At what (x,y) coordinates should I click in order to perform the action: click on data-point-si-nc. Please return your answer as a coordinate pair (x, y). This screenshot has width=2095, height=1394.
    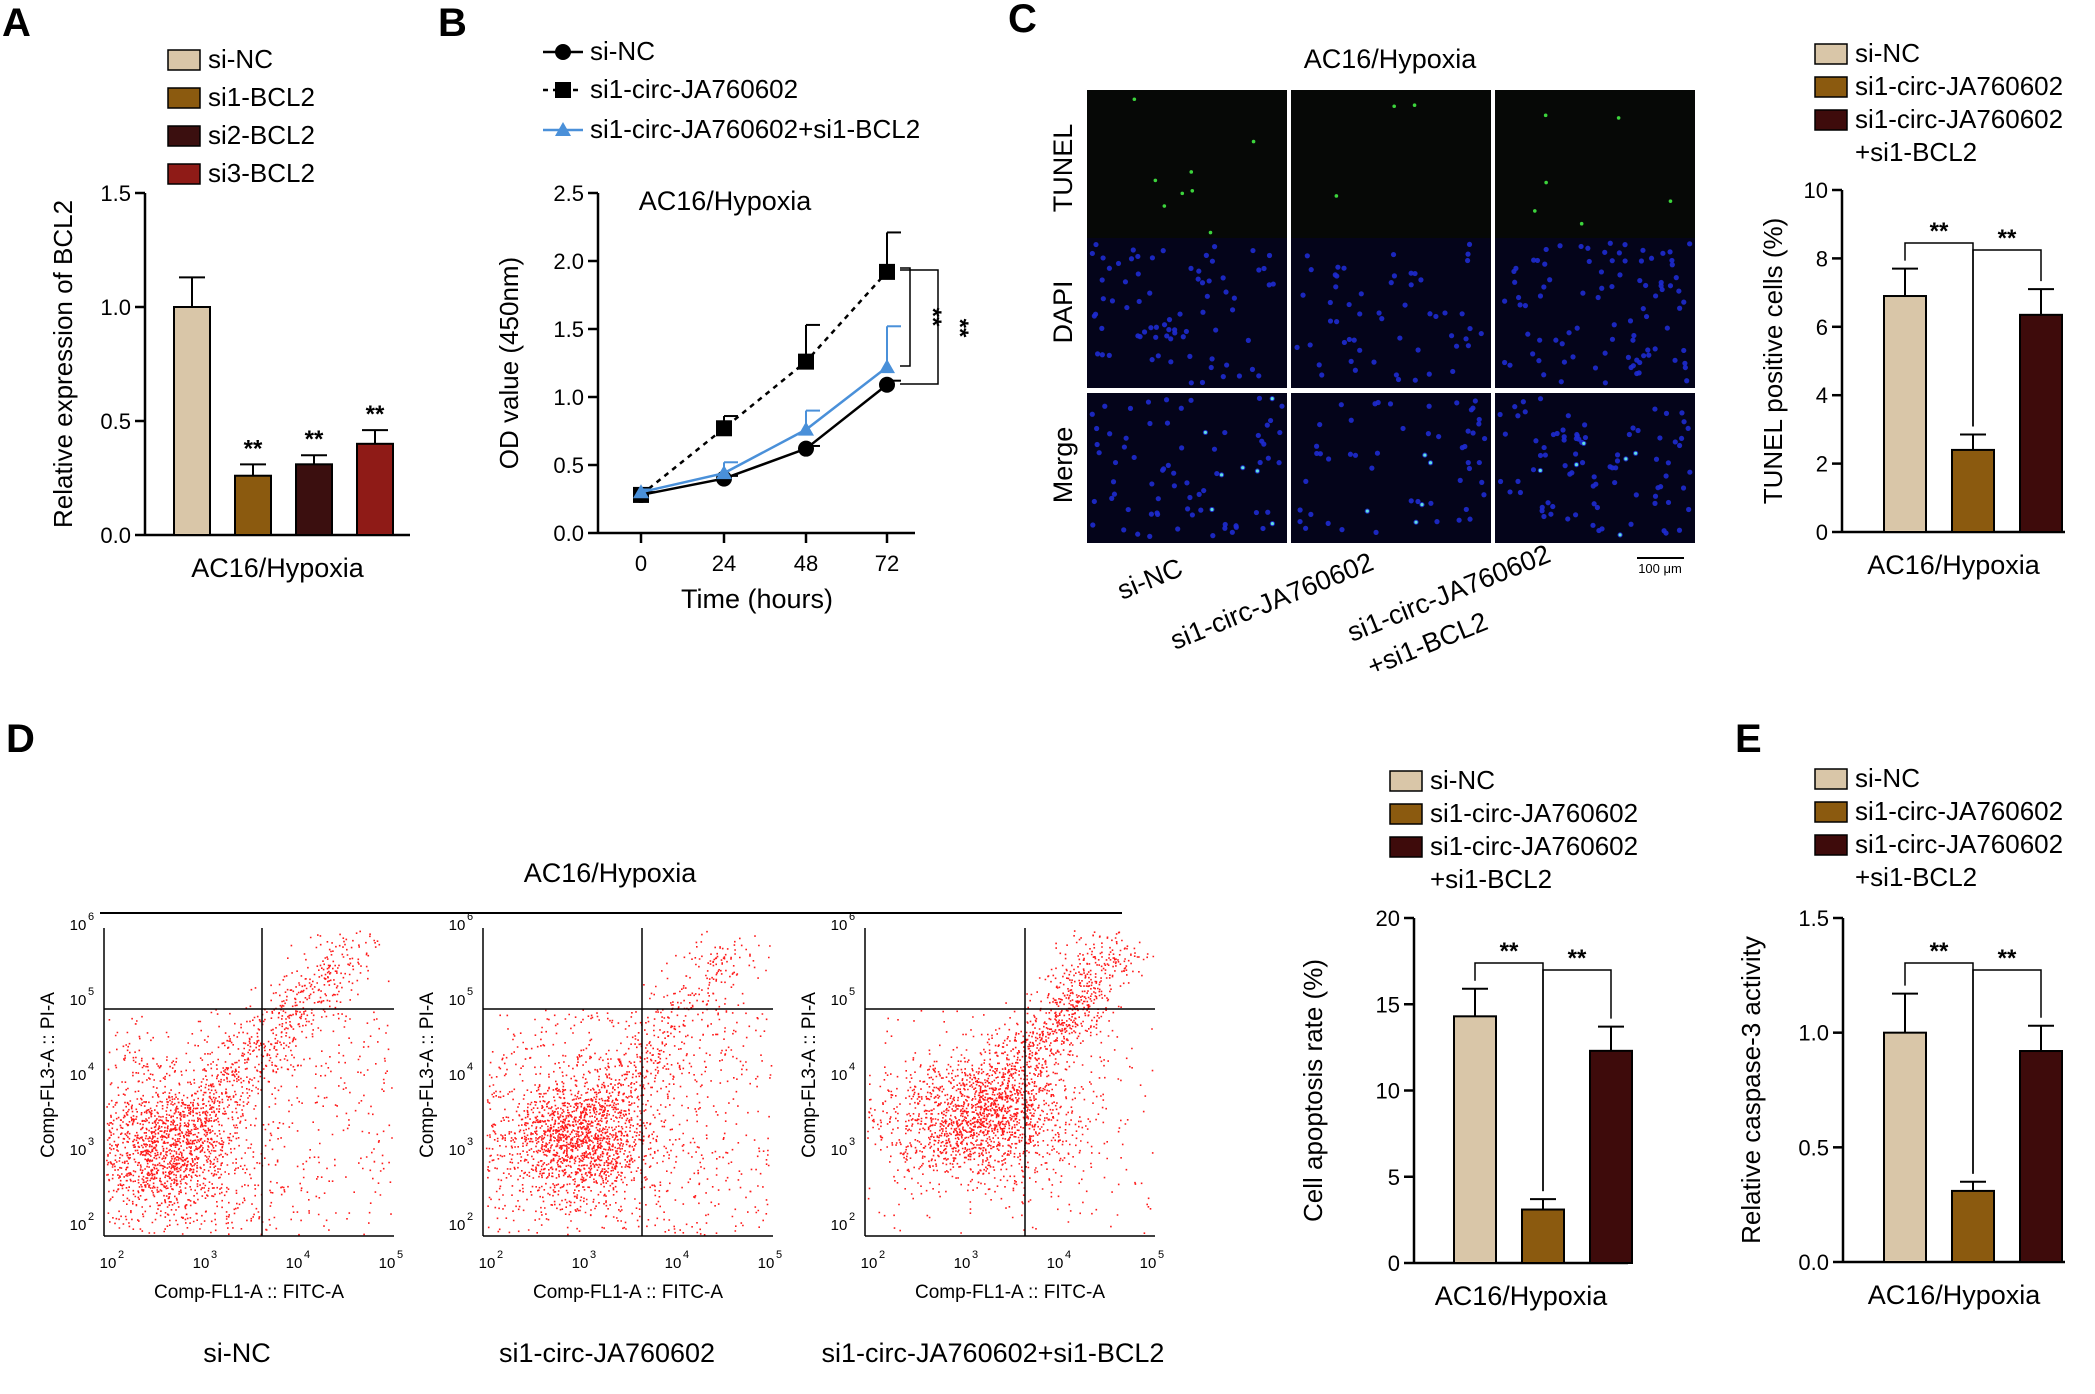
    Looking at the image, I should click on (806, 448).